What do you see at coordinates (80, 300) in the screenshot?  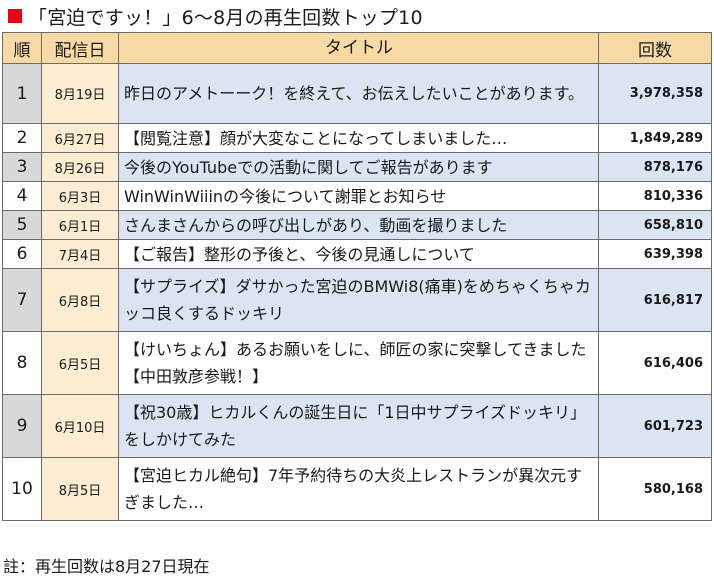 I see `date-cell: 6月8日` at bounding box center [80, 300].